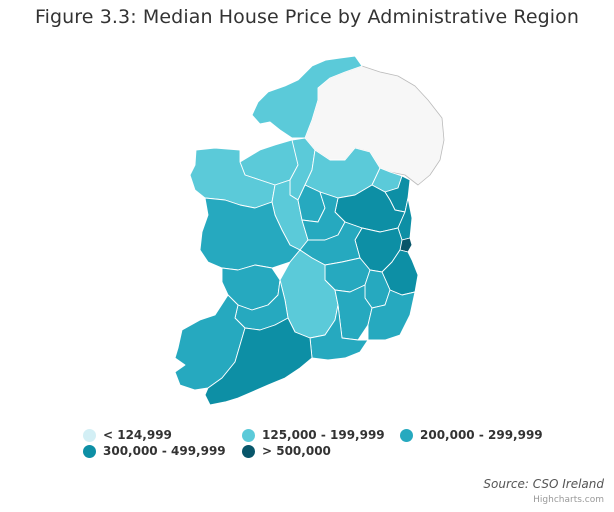 The height and width of the screenshot is (512, 614). What do you see at coordinates (391, 315) in the screenshot?
I see `region-wexford` at bounding box center [391, 315].